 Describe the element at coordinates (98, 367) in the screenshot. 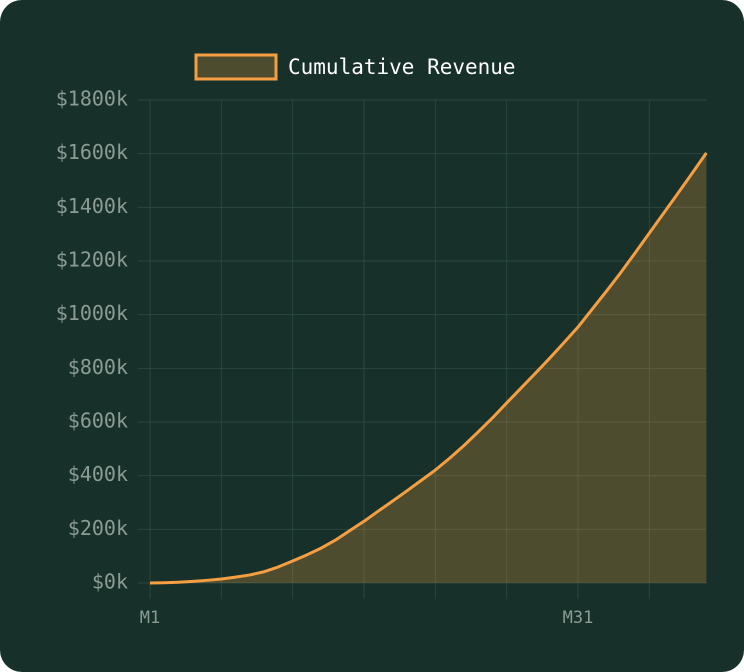

I see `y-tick-label: $800k` at that location.